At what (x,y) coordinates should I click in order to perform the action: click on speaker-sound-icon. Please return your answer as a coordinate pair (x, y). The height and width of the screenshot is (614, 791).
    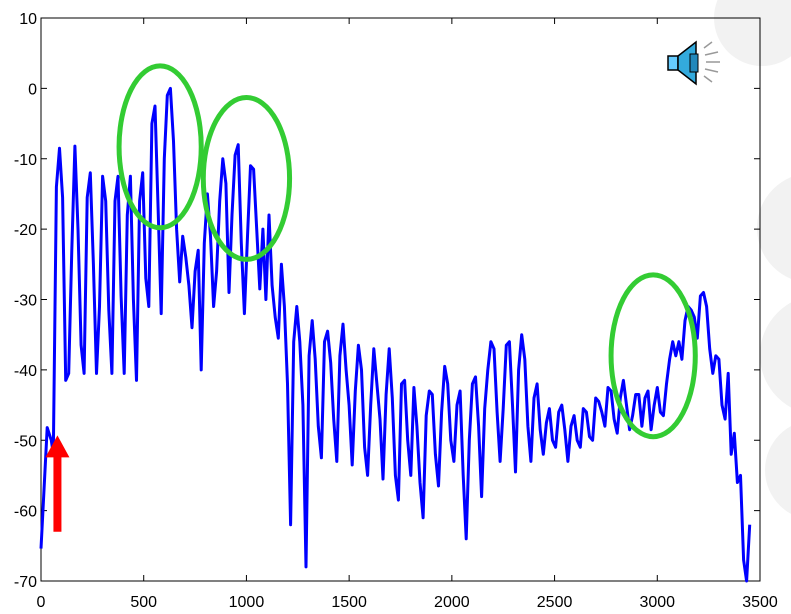
    Looking at the image, I should click on (693, 63).